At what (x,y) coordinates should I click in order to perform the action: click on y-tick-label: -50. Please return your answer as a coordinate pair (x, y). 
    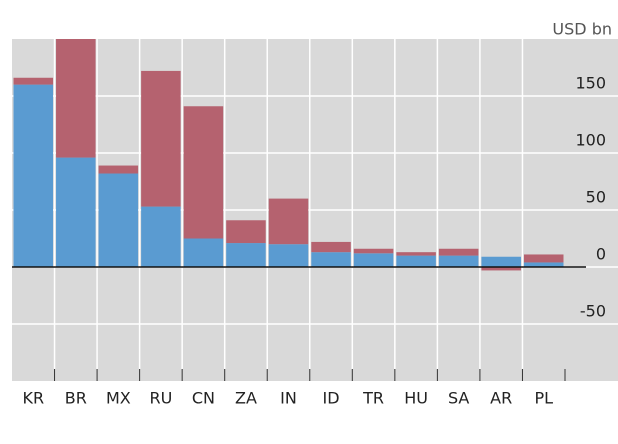
    Looking at the image, I should click on (593, 311).